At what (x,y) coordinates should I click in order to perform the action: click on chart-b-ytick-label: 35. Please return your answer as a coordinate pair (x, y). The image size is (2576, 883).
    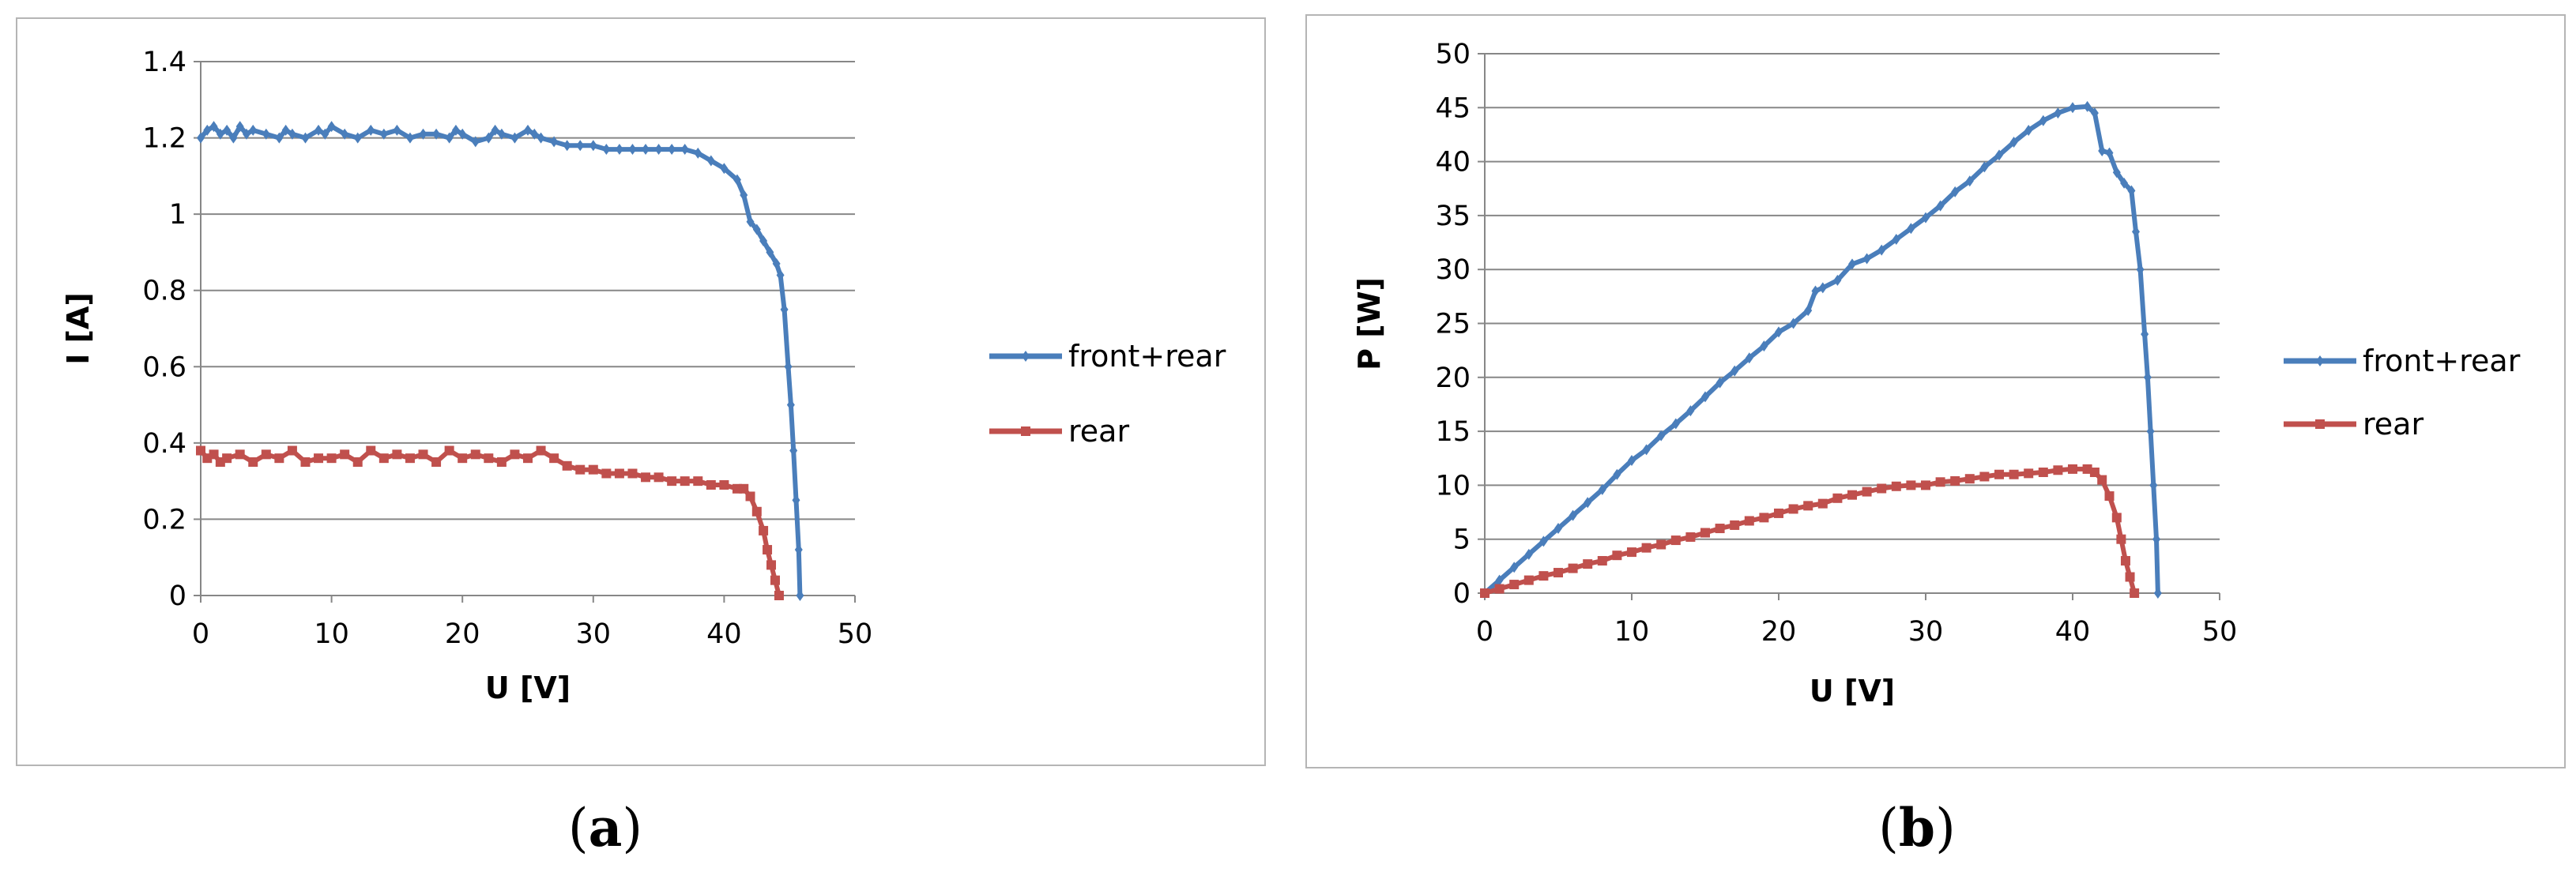
    Looking at the image, I should click on (1453, 217).